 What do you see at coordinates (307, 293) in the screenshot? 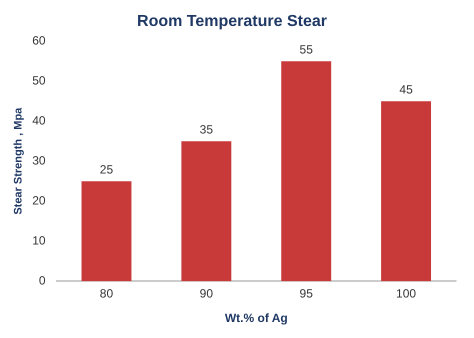
I see `x-tick-label: 95` at bounding box center [307, 293].